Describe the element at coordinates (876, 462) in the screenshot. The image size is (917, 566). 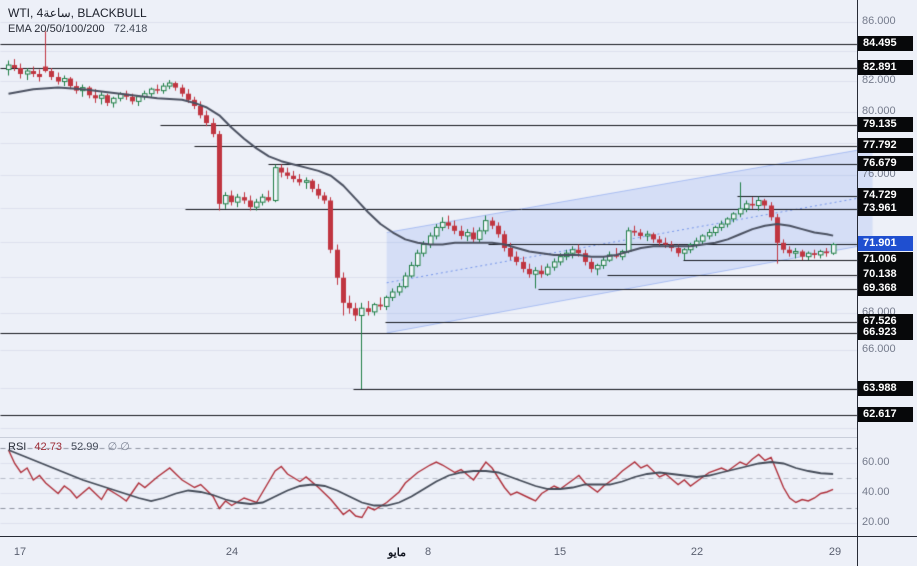
I see `rsi-axis-grid-label: 60.00` at that location.